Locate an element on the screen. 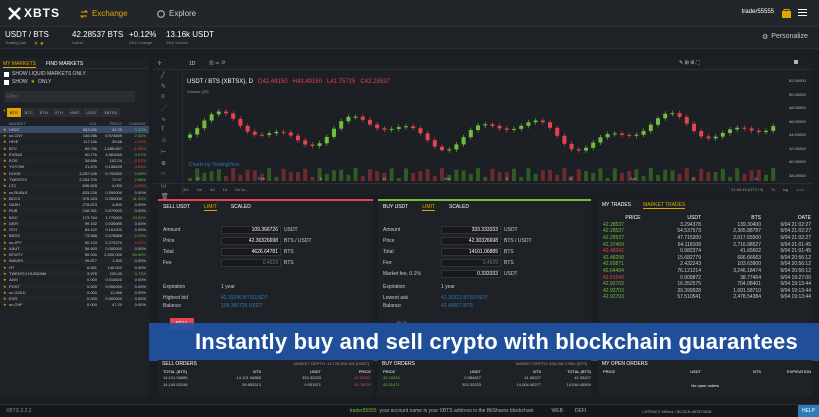 Image resolution: width=819 pixels, height=417 pixels. col-vol: VOL is located at coordinates (92, 123).